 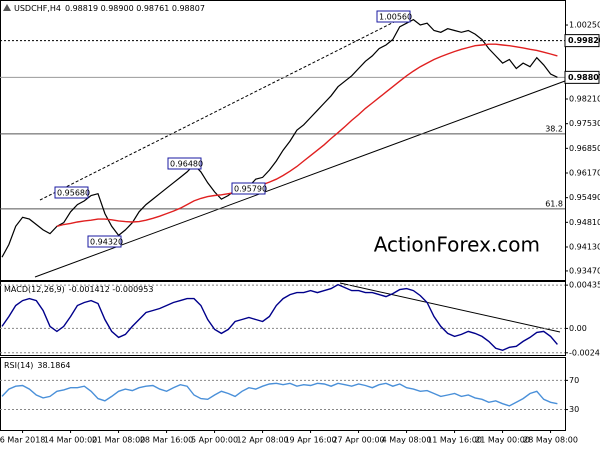 What do you see at coordinates (554, 128) in the screenshot?
I see `fib-label: 38.2` at bounding box center [554, 128].